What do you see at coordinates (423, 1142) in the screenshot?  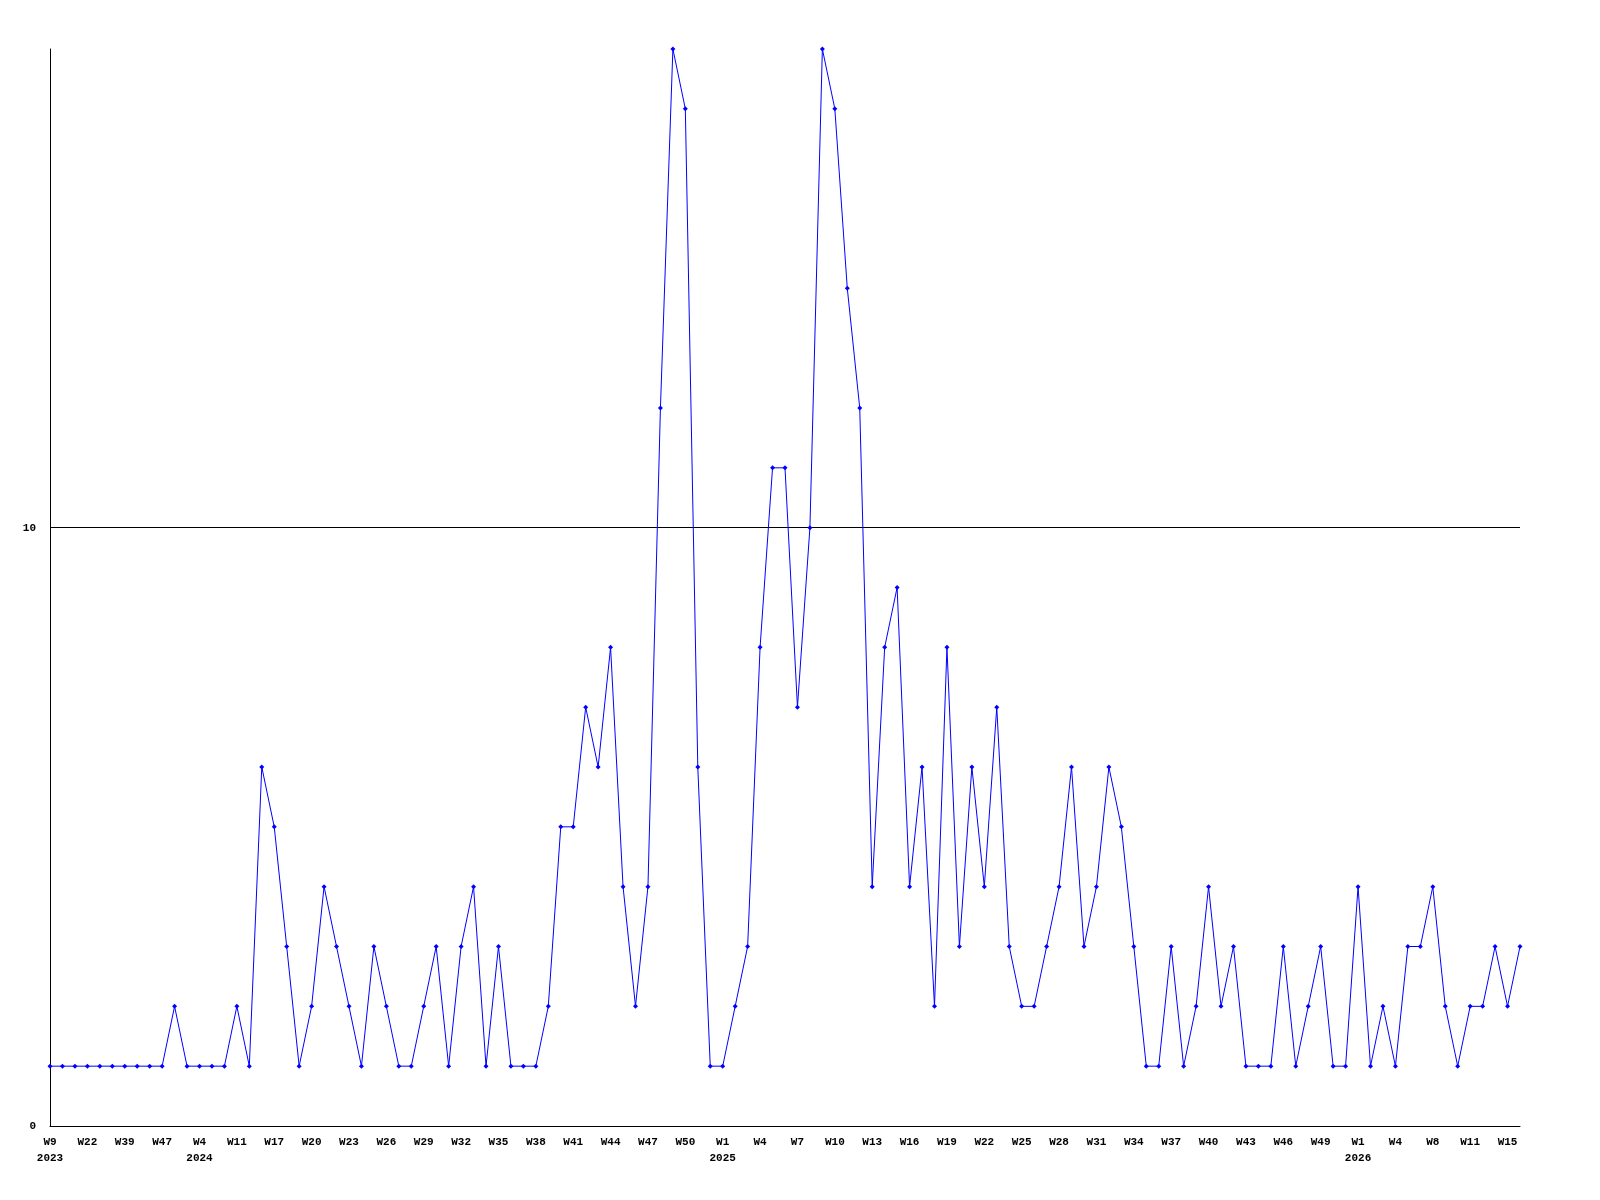 I see `x-tick-label: W29` at bounding box center [423, 1142].